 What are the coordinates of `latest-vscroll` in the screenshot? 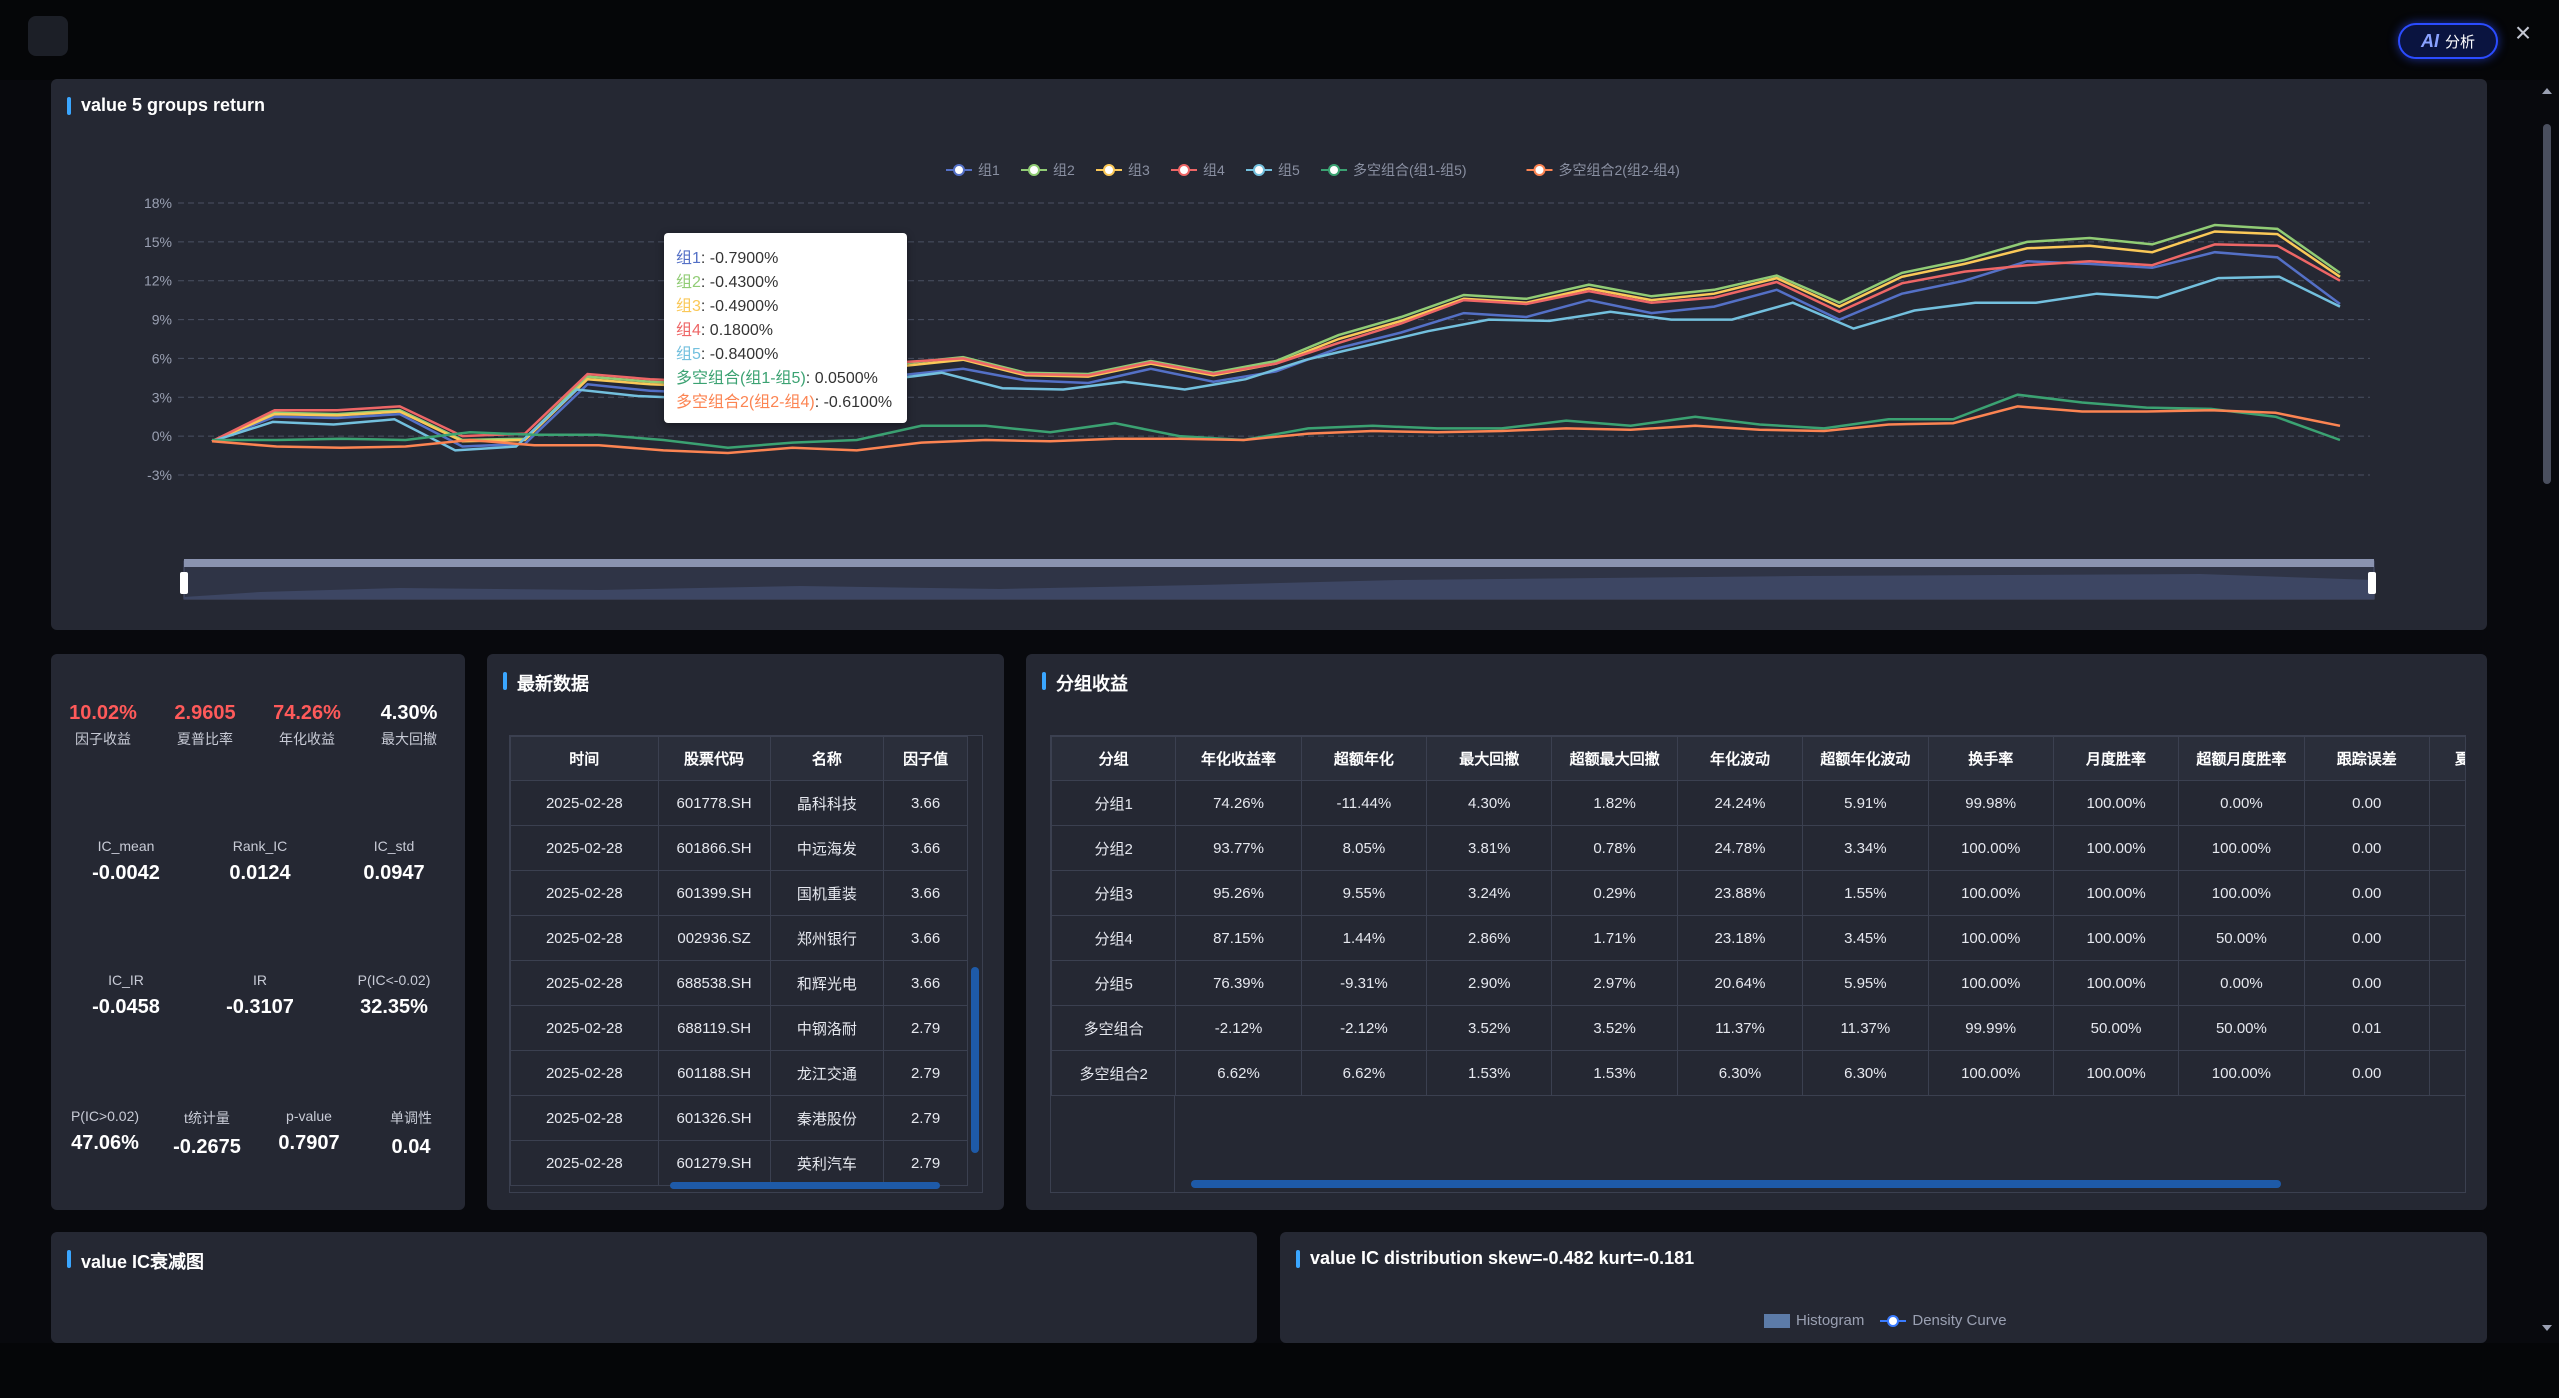 It's located at (975, 964).